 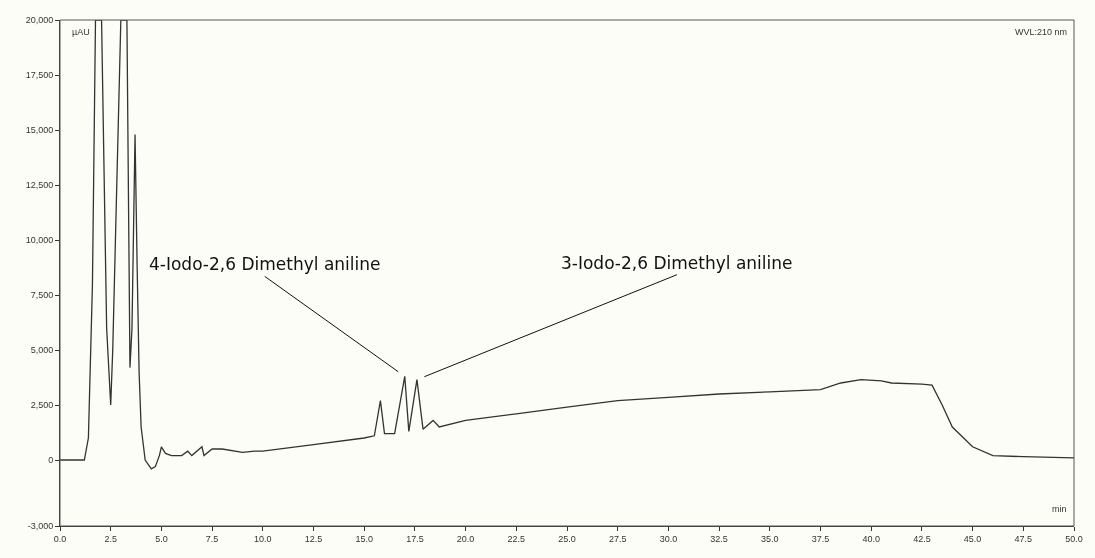 I want to click on x-tick-label: 17.5, so click(x=415, y=538).